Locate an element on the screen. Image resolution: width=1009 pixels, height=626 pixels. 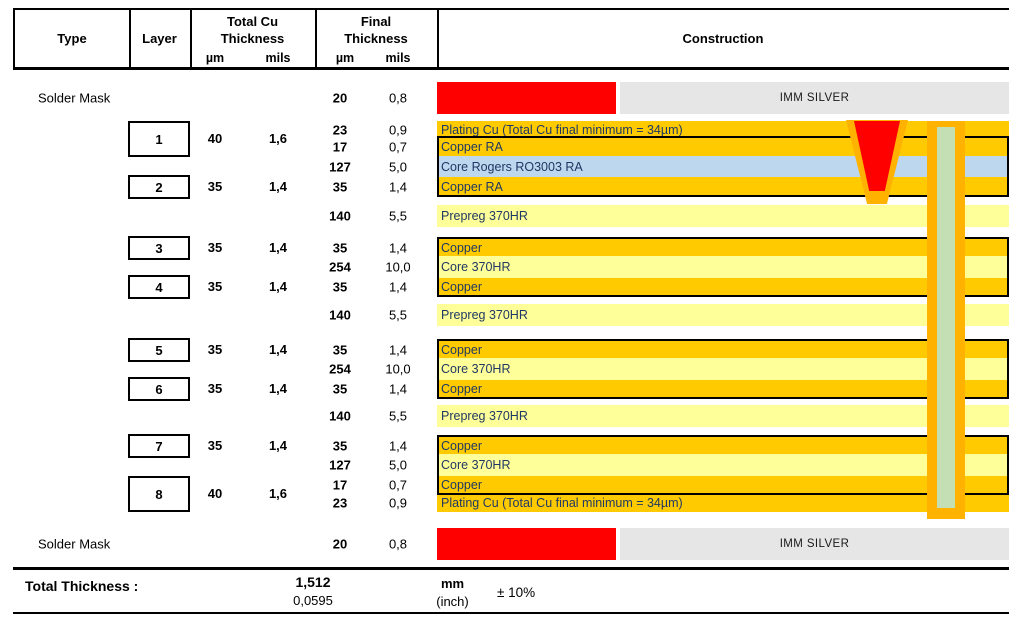
layer-number: 1 is located at coordinates (159, 139).